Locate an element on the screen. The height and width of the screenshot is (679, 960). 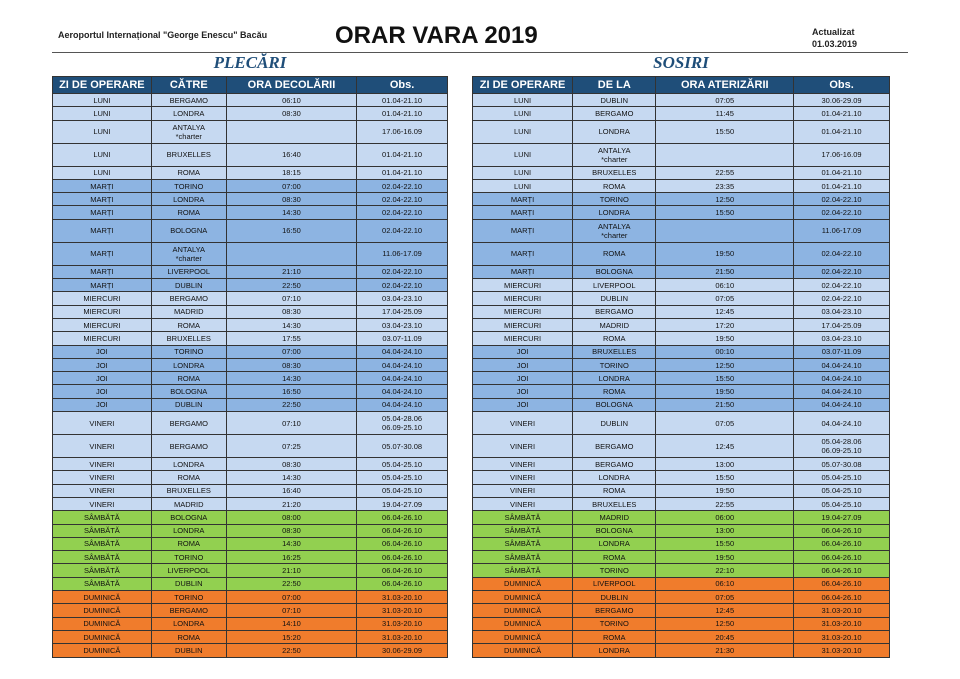
flight-row: JOI TORINO 12:50 04.04-24.10 is located at coordinates (680, 365).